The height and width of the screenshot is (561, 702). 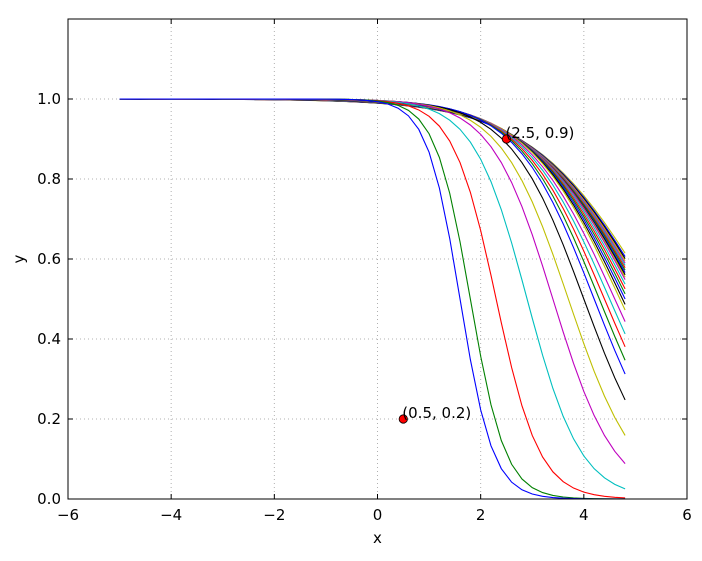 I want to click on x-tick-label: −2, so click(x=274, y=515).